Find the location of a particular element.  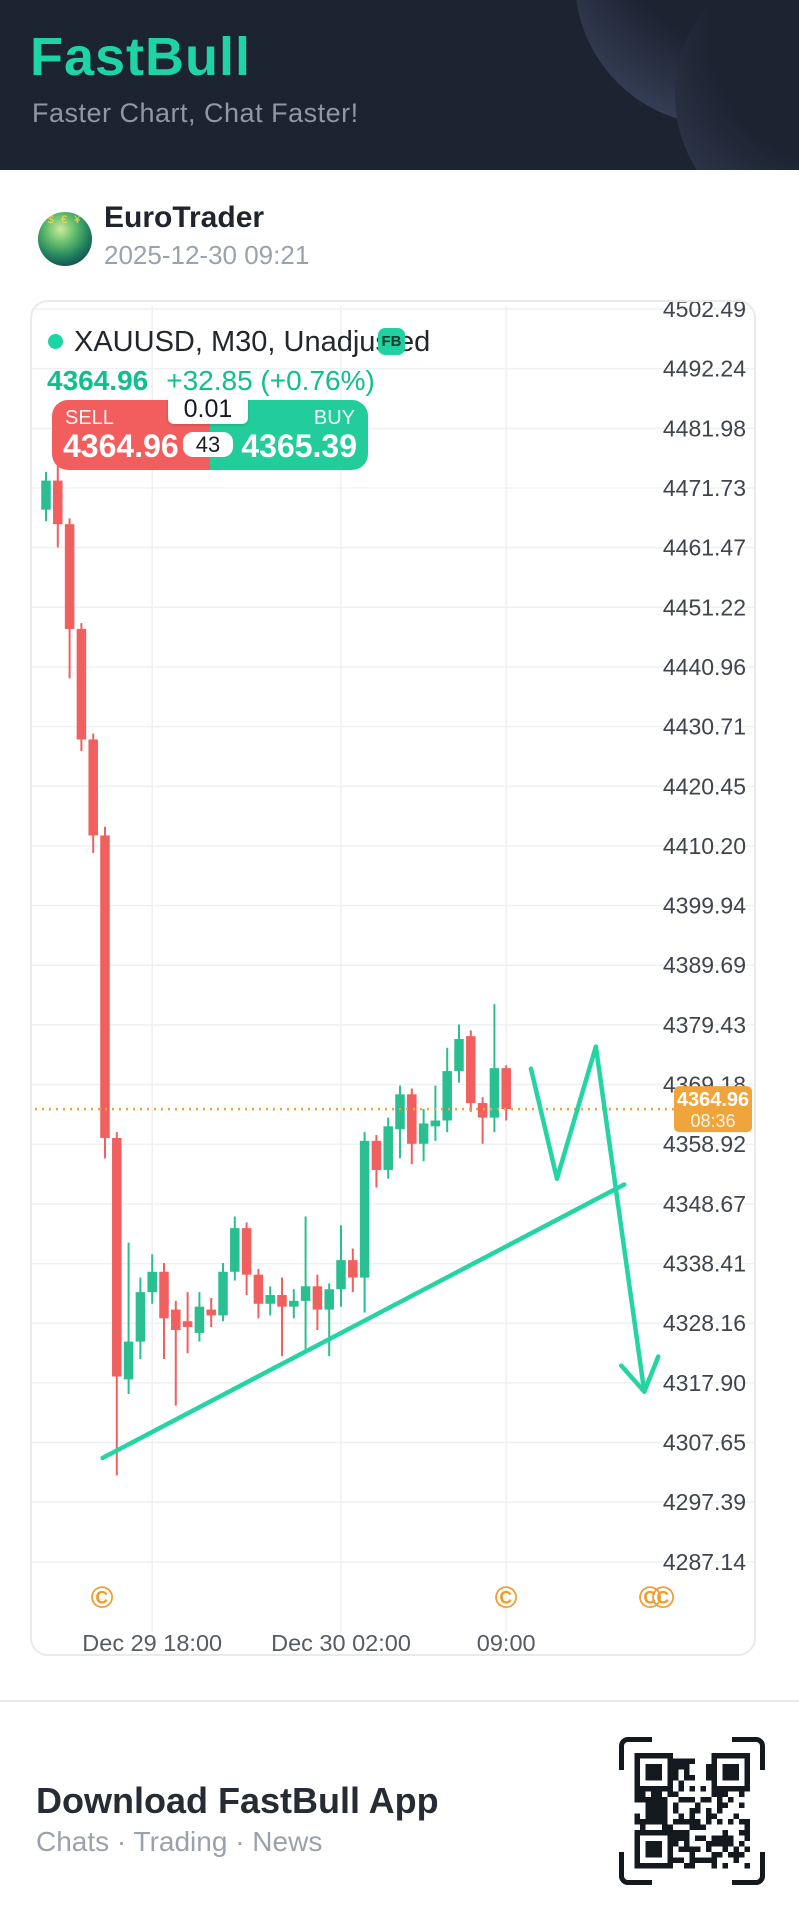

y-axis-label: 4358.92 is located at coordinates (704, 1144).